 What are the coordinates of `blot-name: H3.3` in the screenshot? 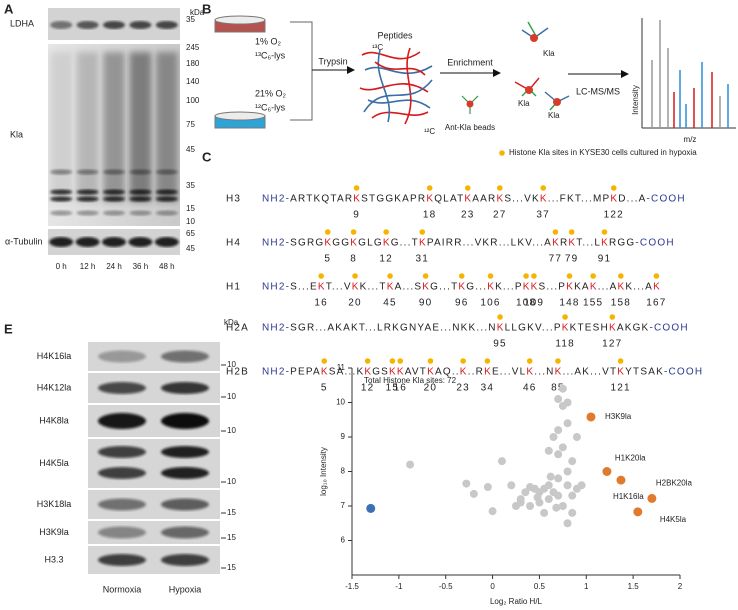 It's located at (53, 559).